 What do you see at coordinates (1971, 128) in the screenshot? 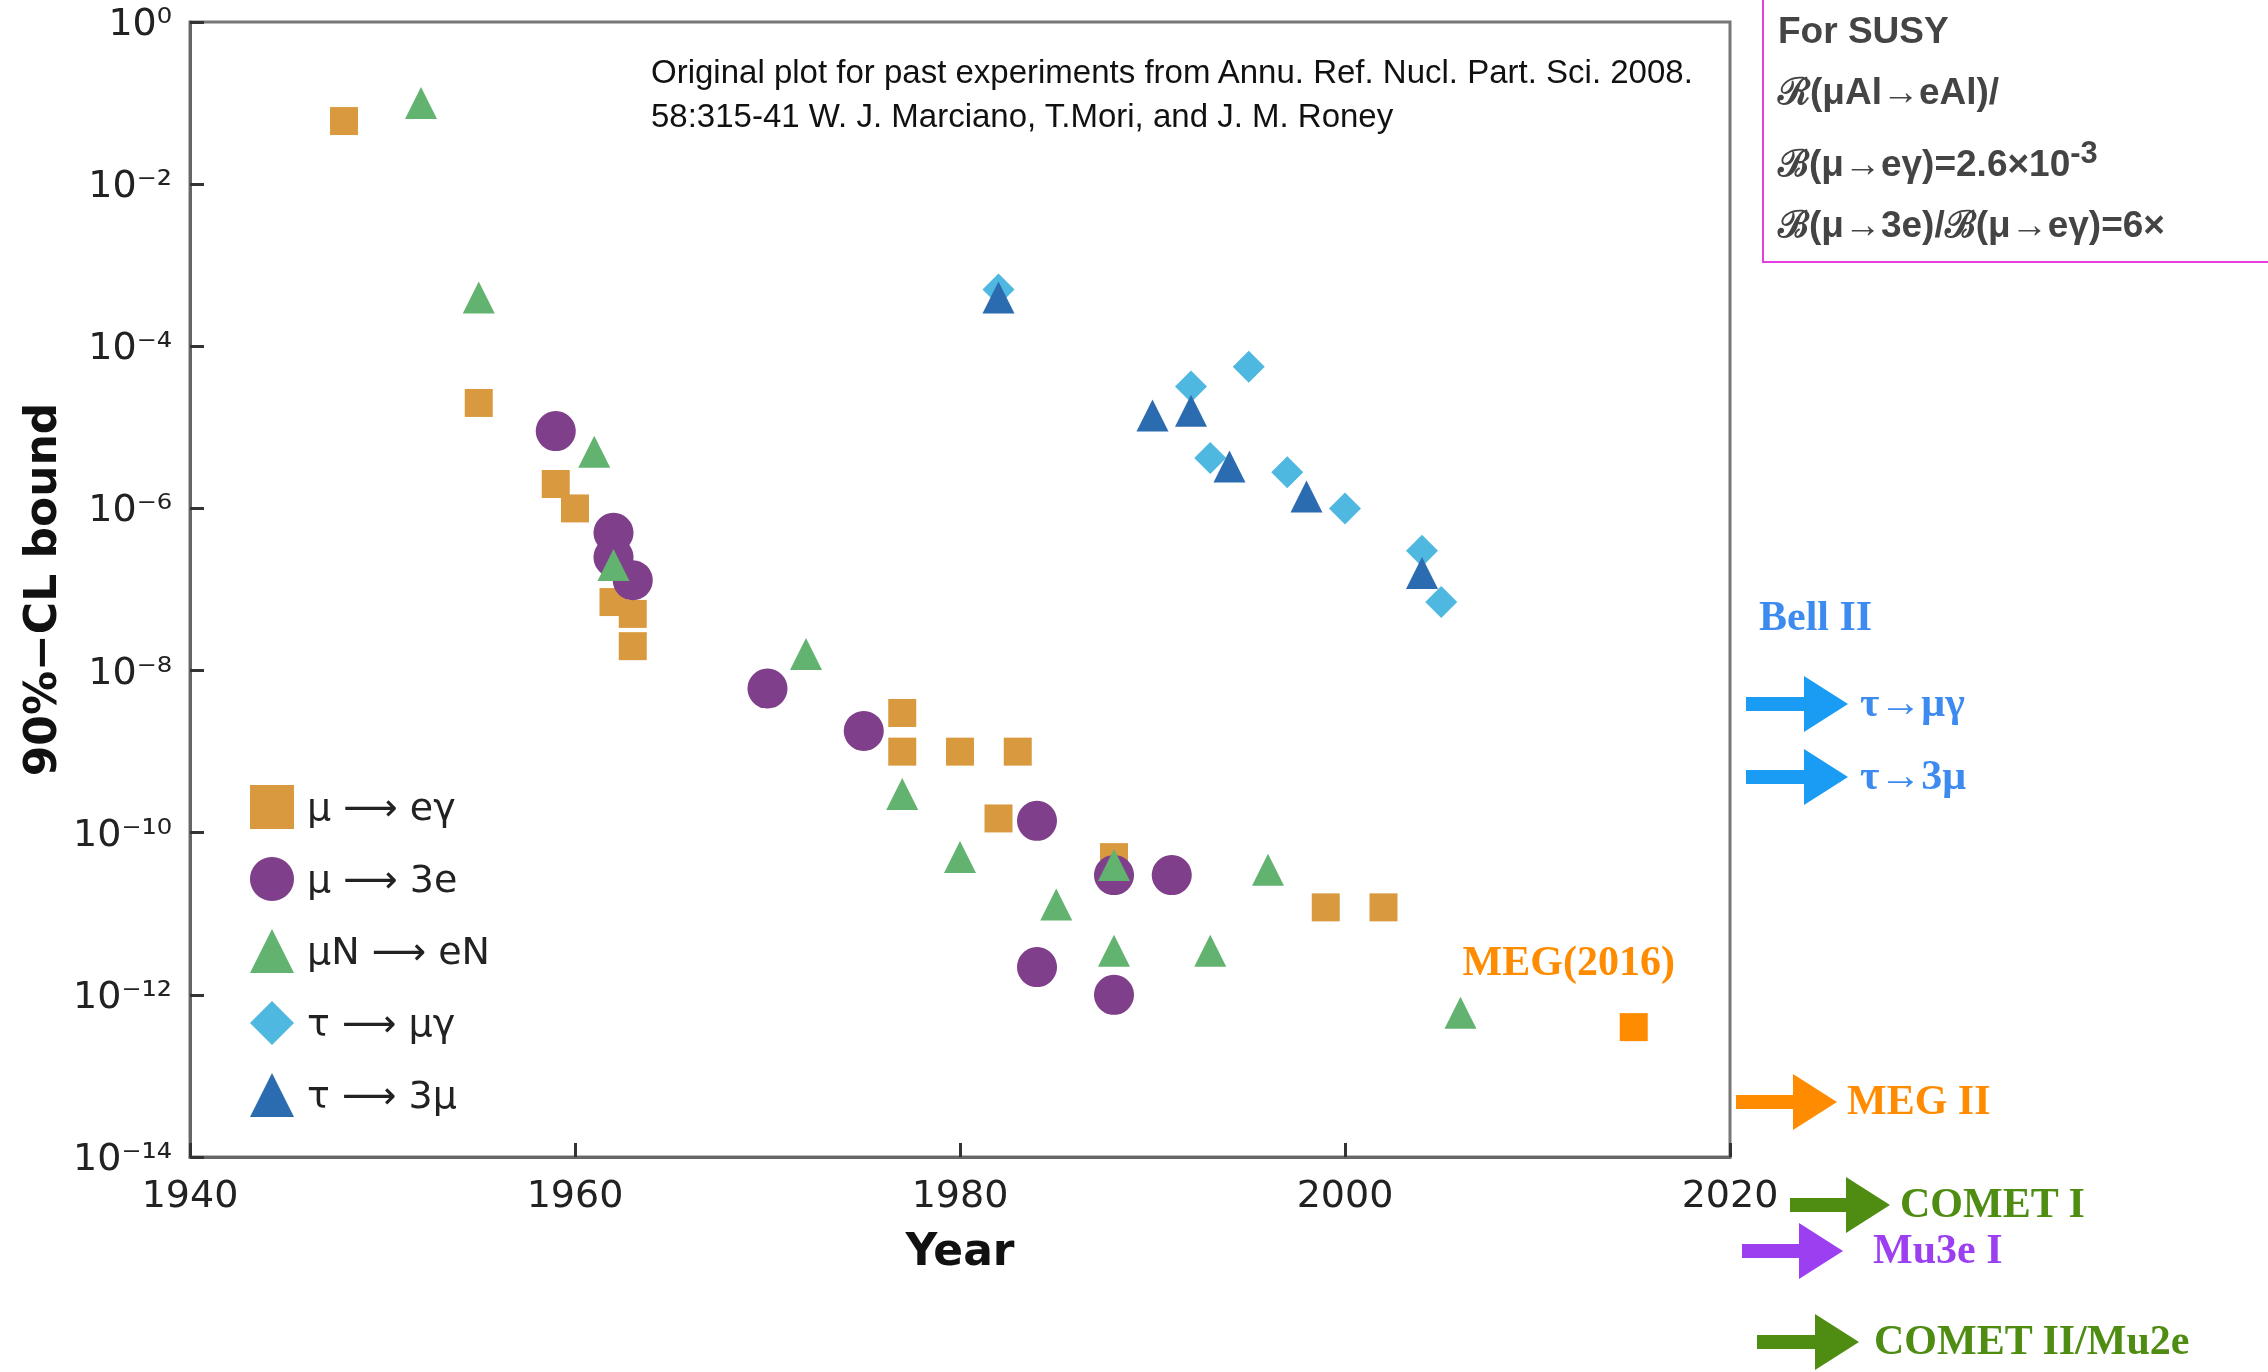
I see `text: For SUSY ℛ(μAl→eAl)/ ℬ(μ→eγ)=2.6×10$^{-3}$ ℬ(μ→3e)/ℬ(μ→eγ)=6×` at bounding box center [1971, 128].